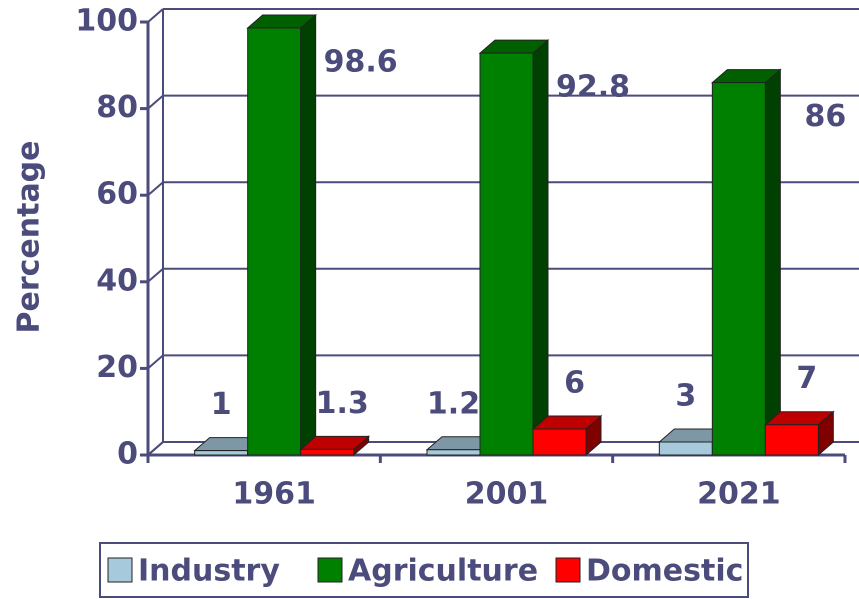 This screenshot has width=859, height=599. What do you see at coordinates (685, 396) in the screenshot?
I see `value-label: 3` at bounding box center [685, 396].